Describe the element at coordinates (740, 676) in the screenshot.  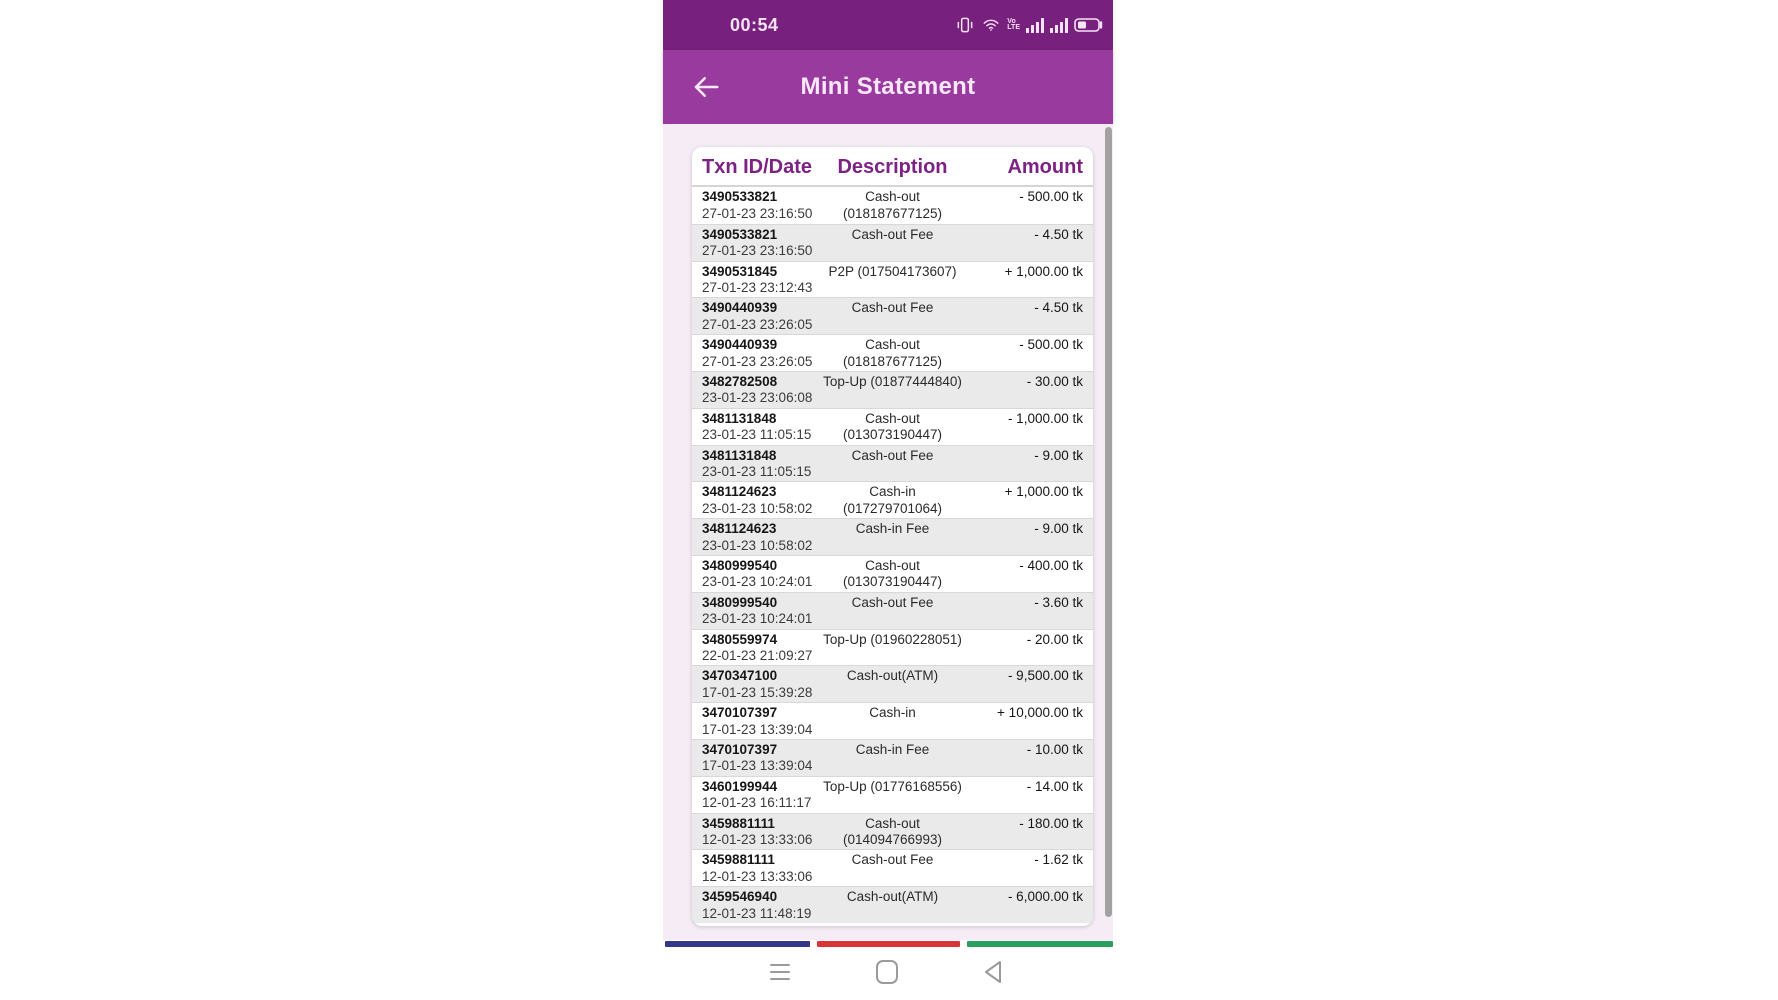
I see `row-txn-id: 3470347100` at that location.